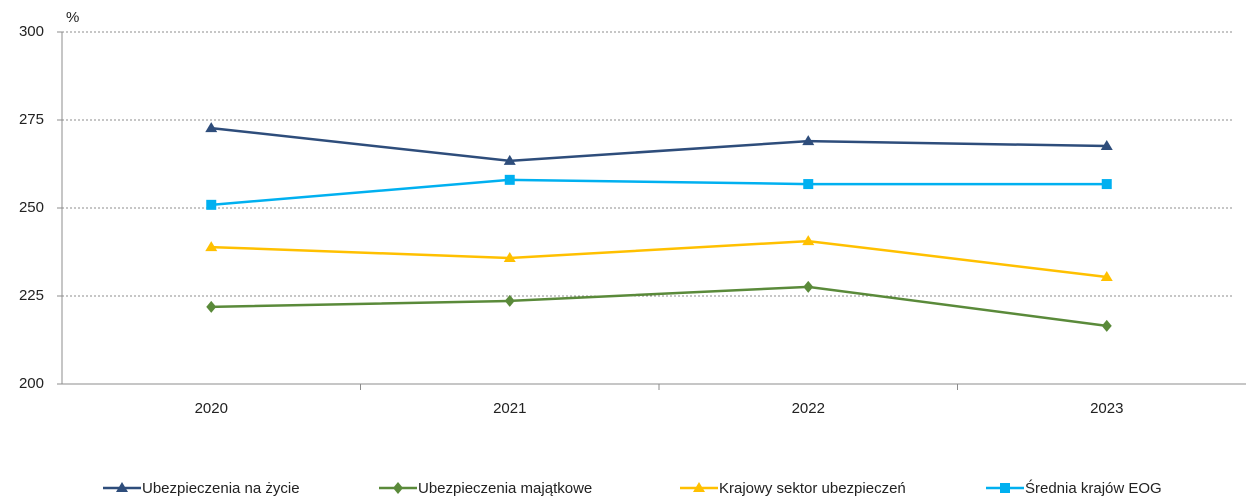 The image size is (1246, 497). I want to click on legend-item: Ubezpieczenia majątkowe, so click(485, 488).